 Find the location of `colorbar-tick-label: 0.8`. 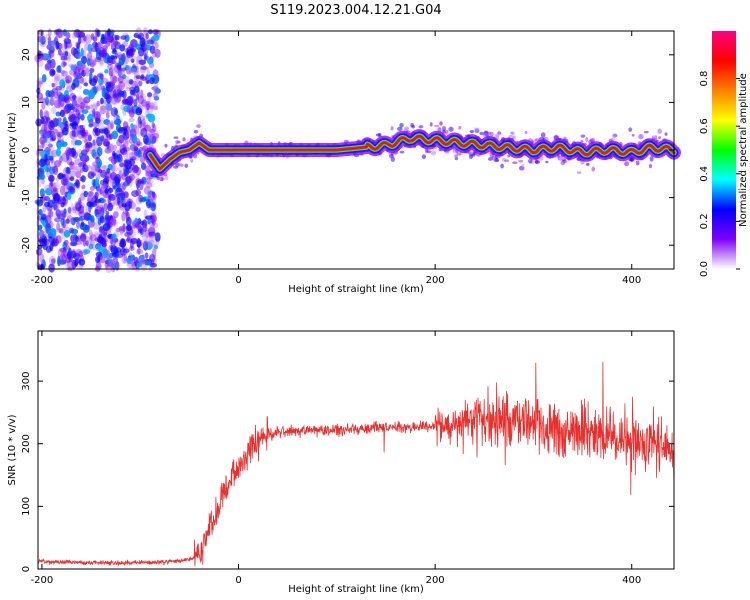

colorbar-tick-label: 0.8 is located at coordinates (704, 79).